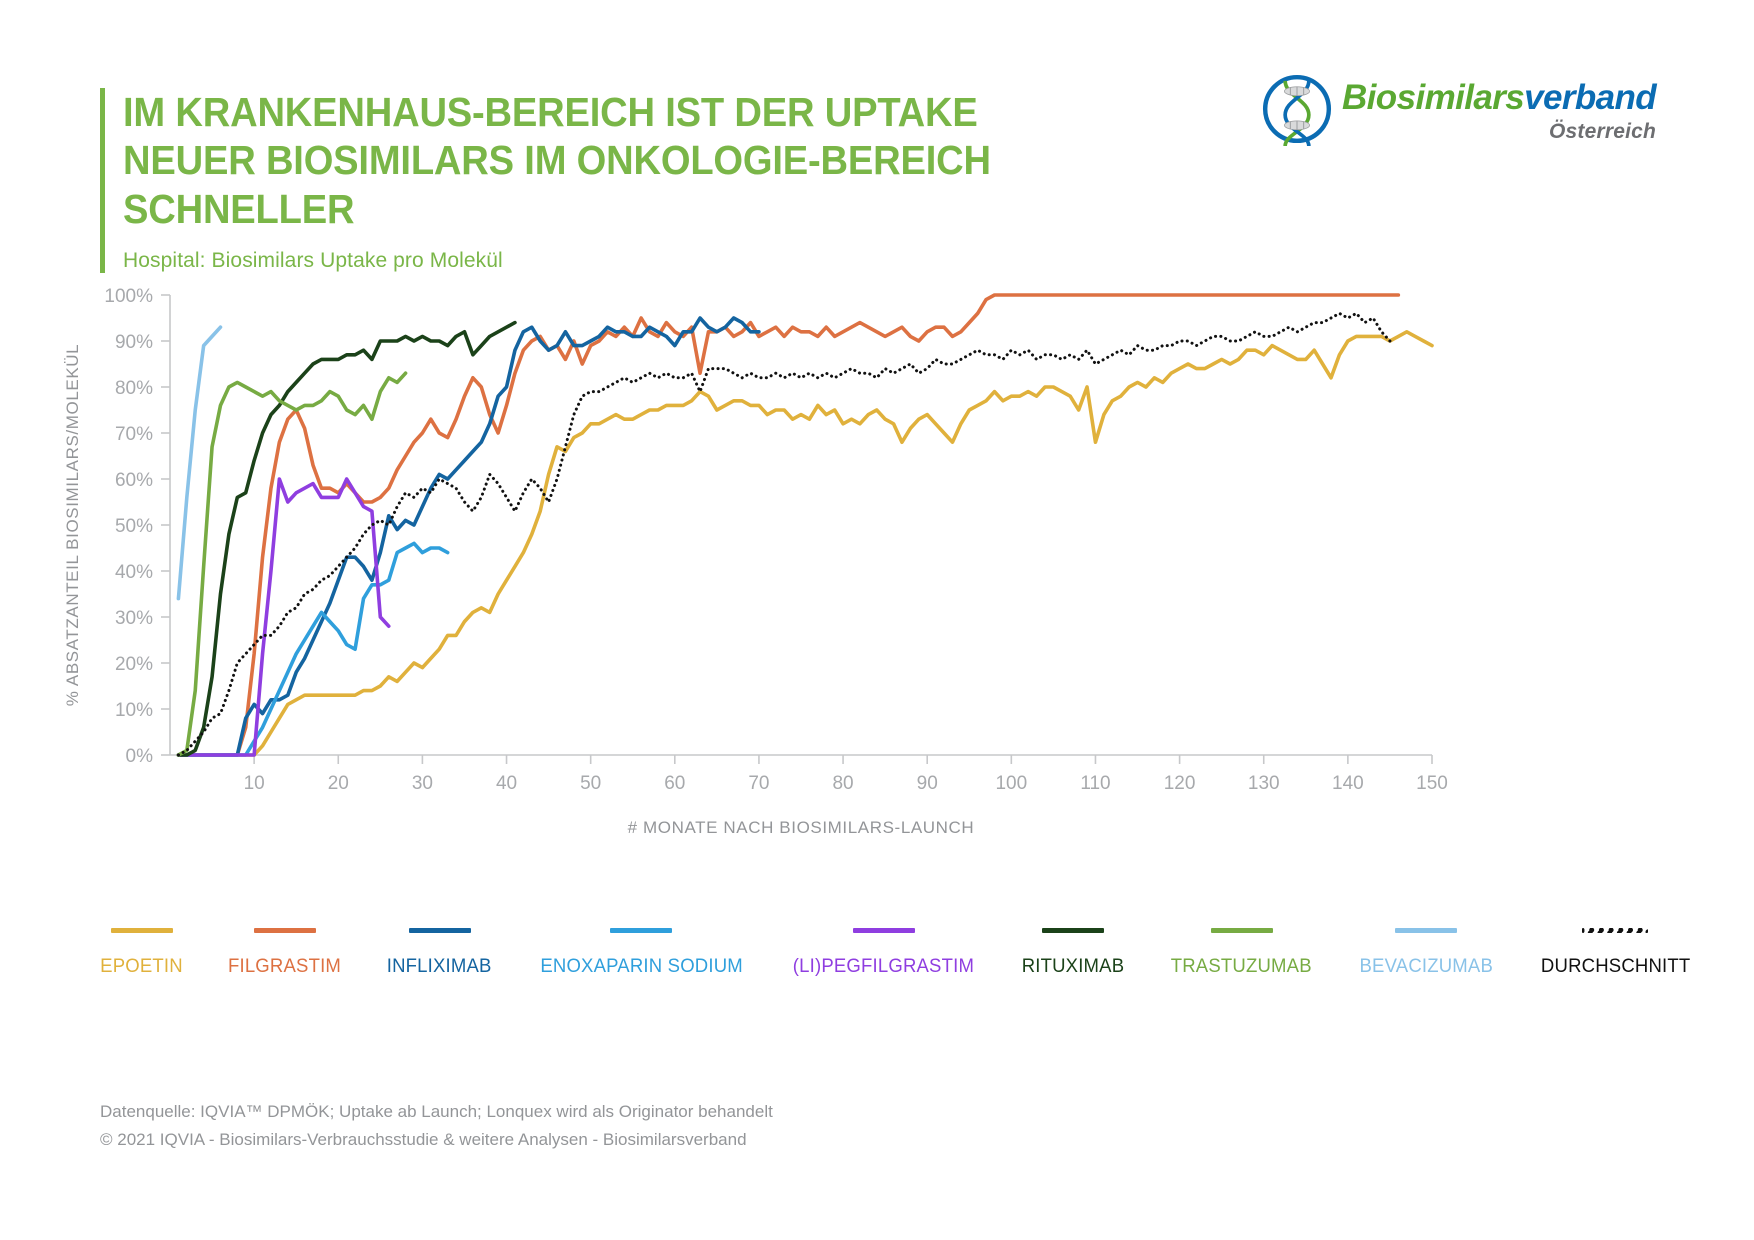 This screenshot has height=1240, width=1754. What do you see at coordinates (843, 759) in the screenshot?
I see `x-axis-tick-marks` at bounding box center [843, 759].